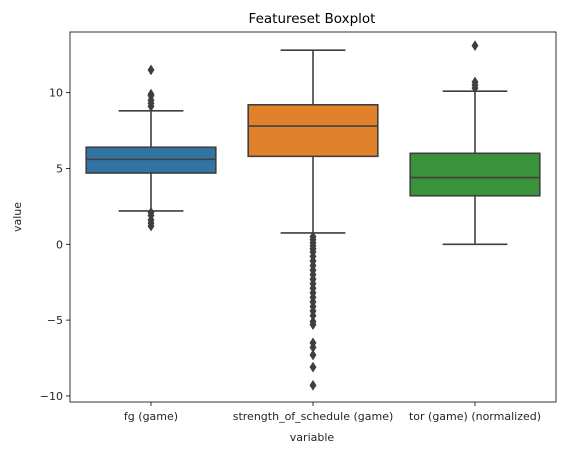 This screenshot has height=455, width=575. Describe the element at coordinates (312, 19) in the screenshot. I see `chart-title: Featureset Boxplot` at that location.